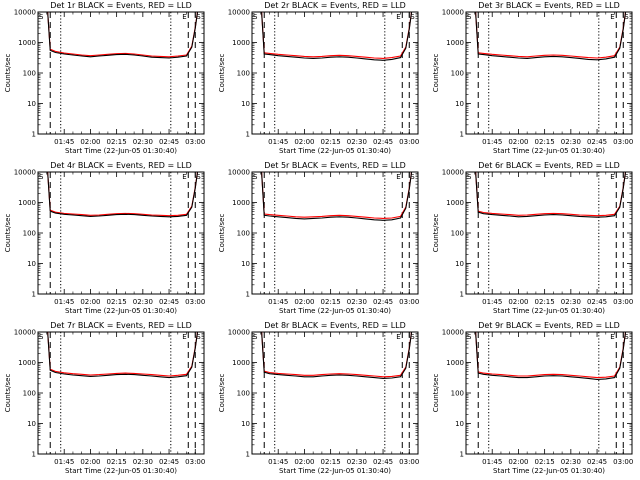  Describe the element at coordinates (121, 165) in the screenshot. I see `chart-title: Det 4r BLACK = Events, RED = LLD` at that location.